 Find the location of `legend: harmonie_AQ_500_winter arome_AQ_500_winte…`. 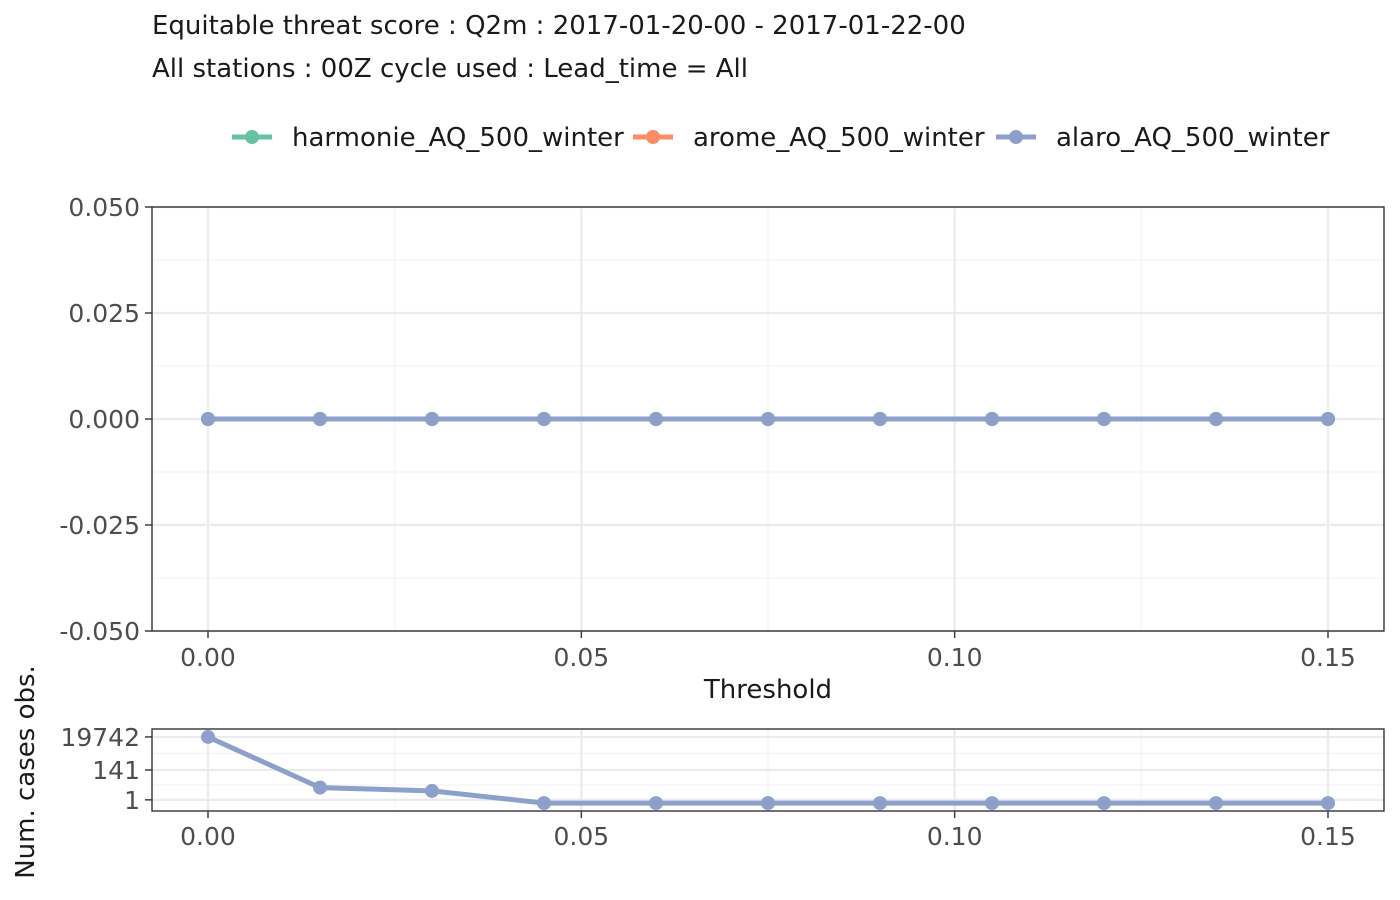

legend: harmonie_AQ_500_winter arome_AQ_500_winte… is located at coordinates (781, 138).